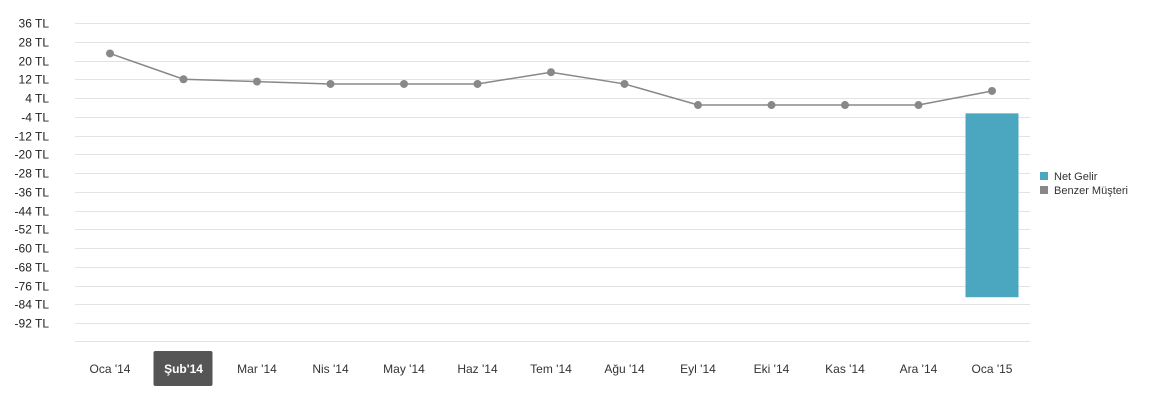 Image resolution: width=1160 pixels, height=404 pixels. I want to click on y-tick-label: -28 TL, so click(32, 174).